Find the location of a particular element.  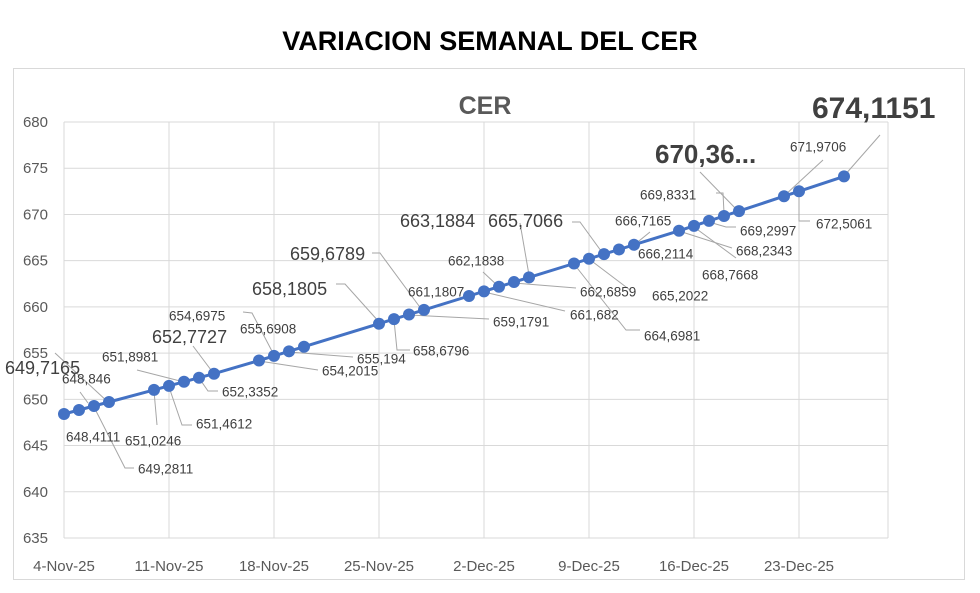

data-label: 659,6789 is located at coordinates (327, 254).